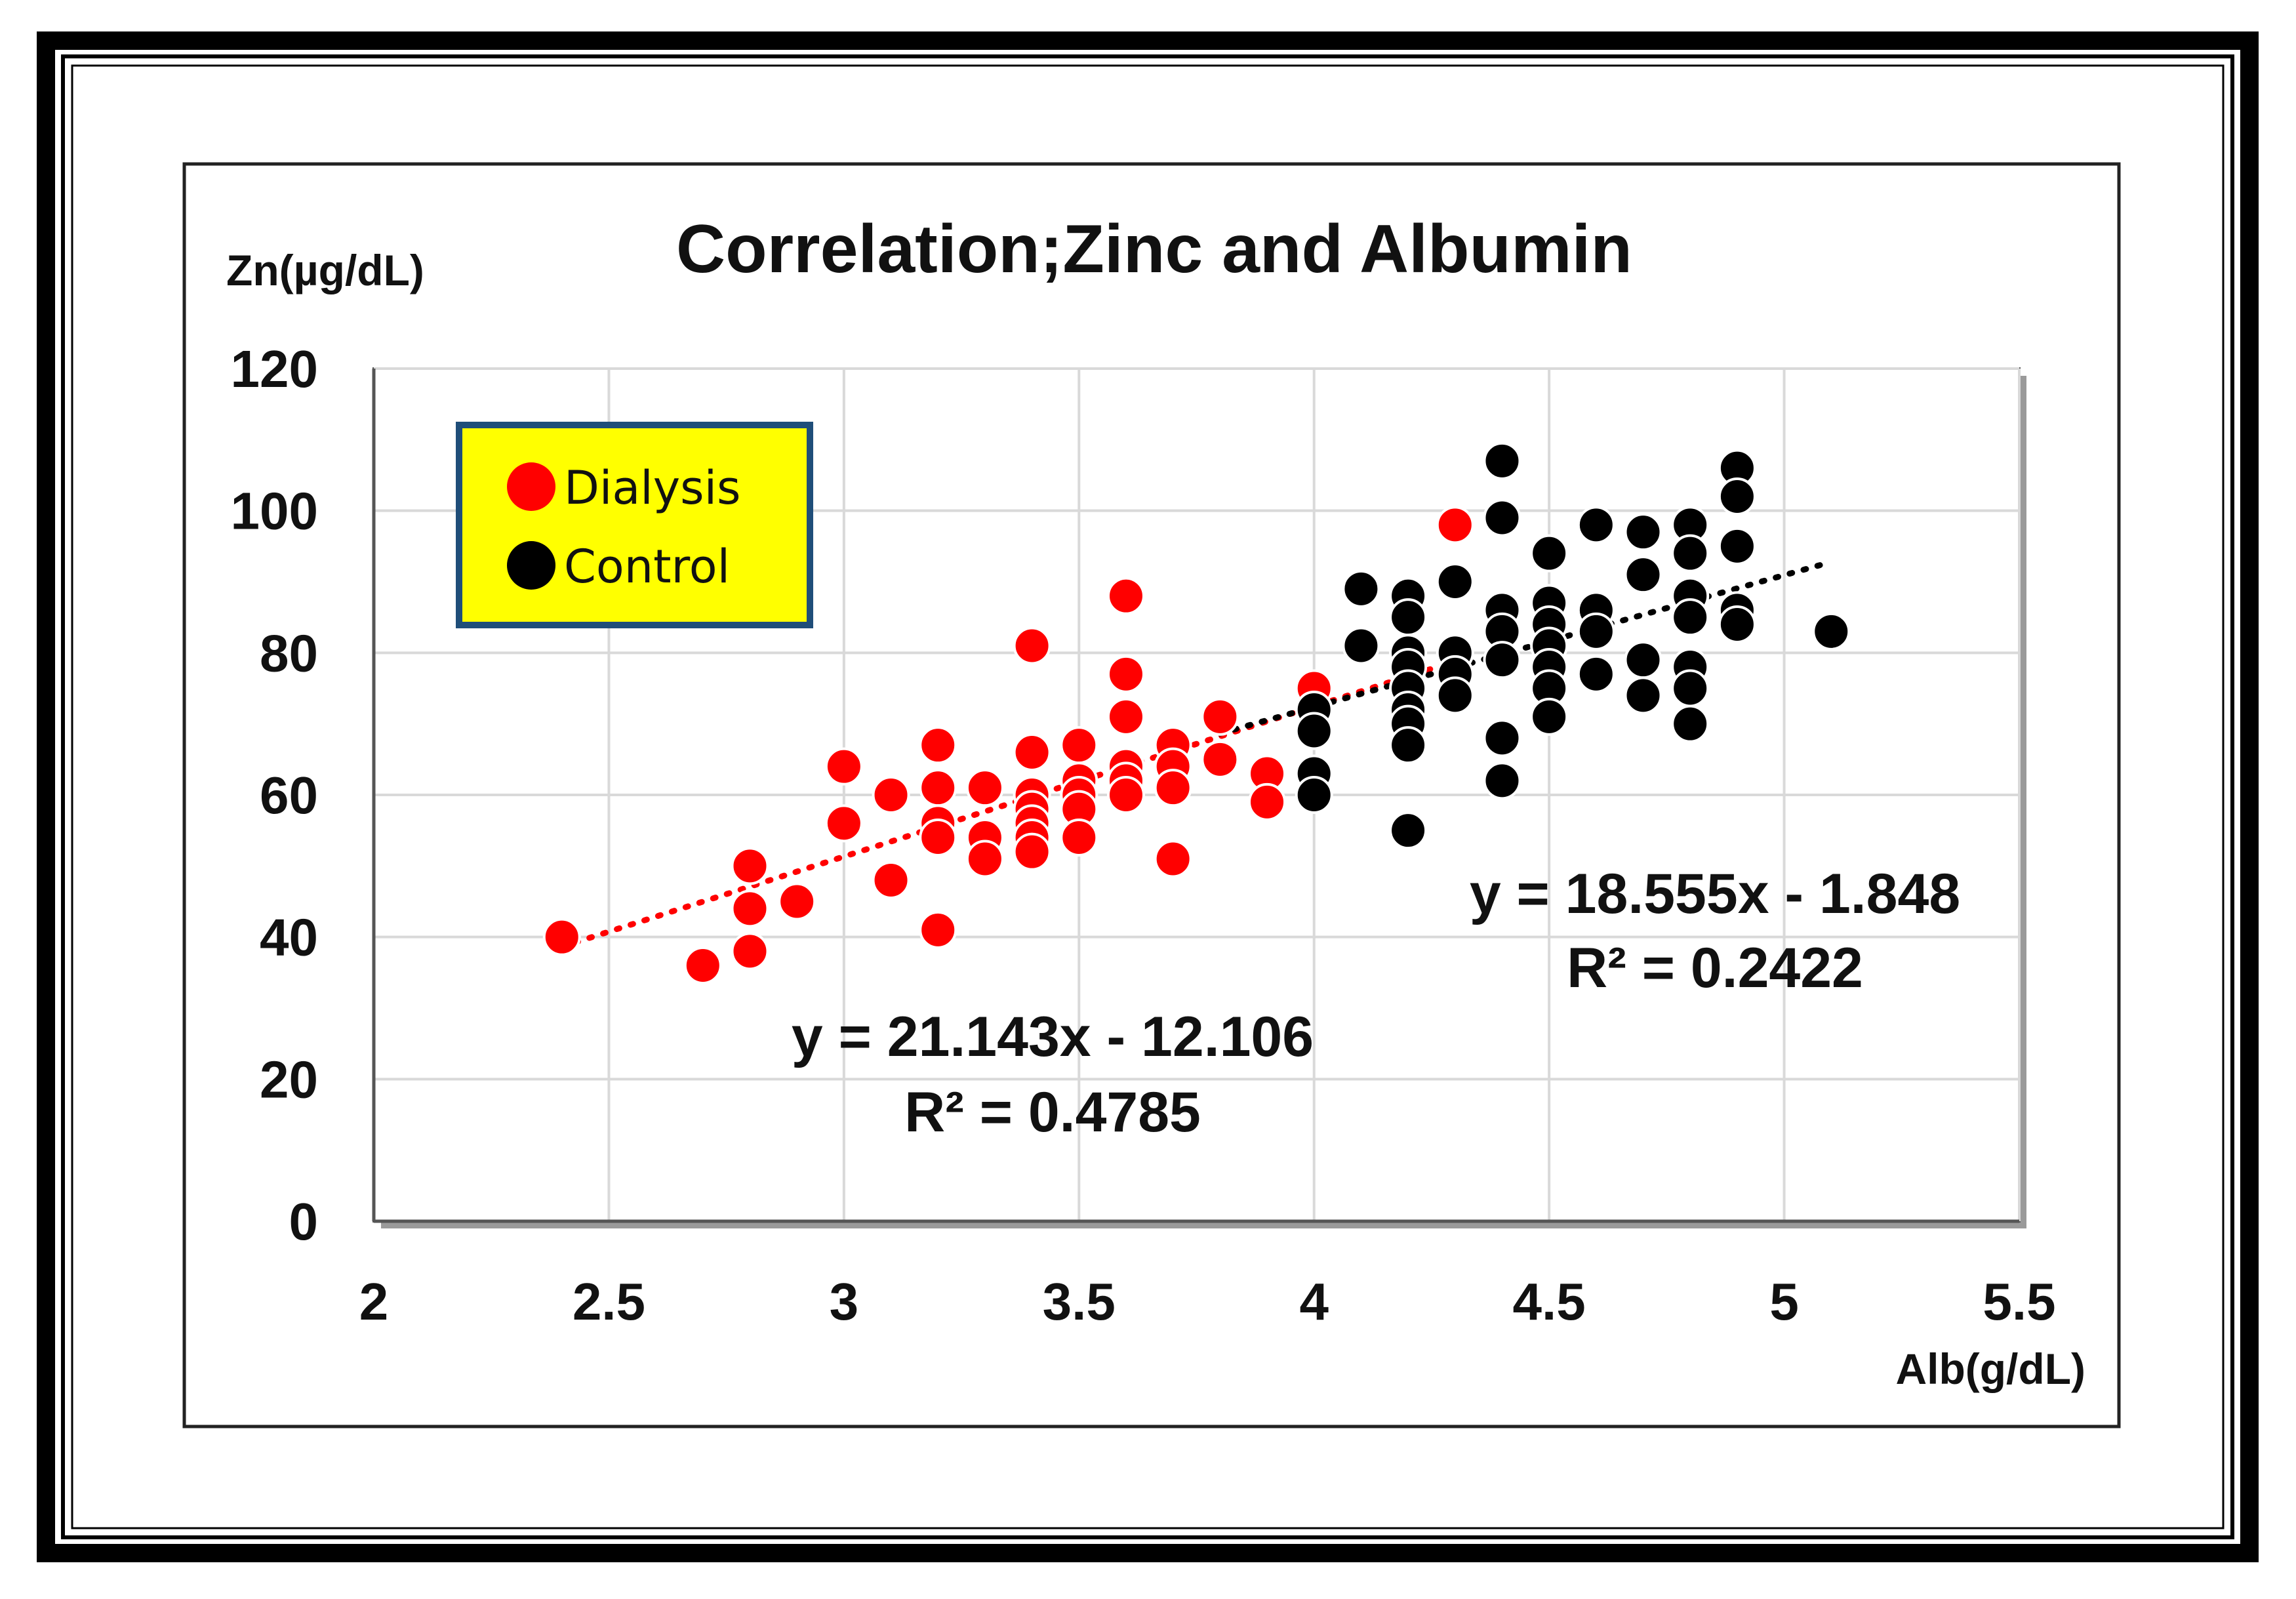 Image resolution: width=2296 pixels, height=1599 pixels. Describe the element at coordinates (1314, 1301) in the screenshot. I see `x-tick-label: 4` at that location.